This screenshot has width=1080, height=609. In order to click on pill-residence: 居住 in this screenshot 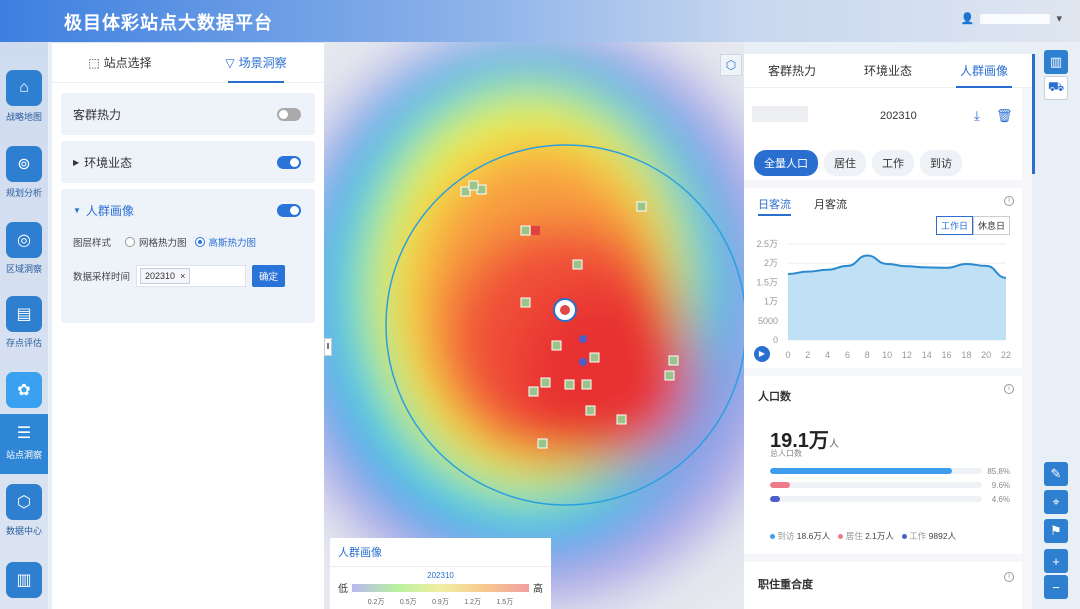, I will do `click(845, 163)`.